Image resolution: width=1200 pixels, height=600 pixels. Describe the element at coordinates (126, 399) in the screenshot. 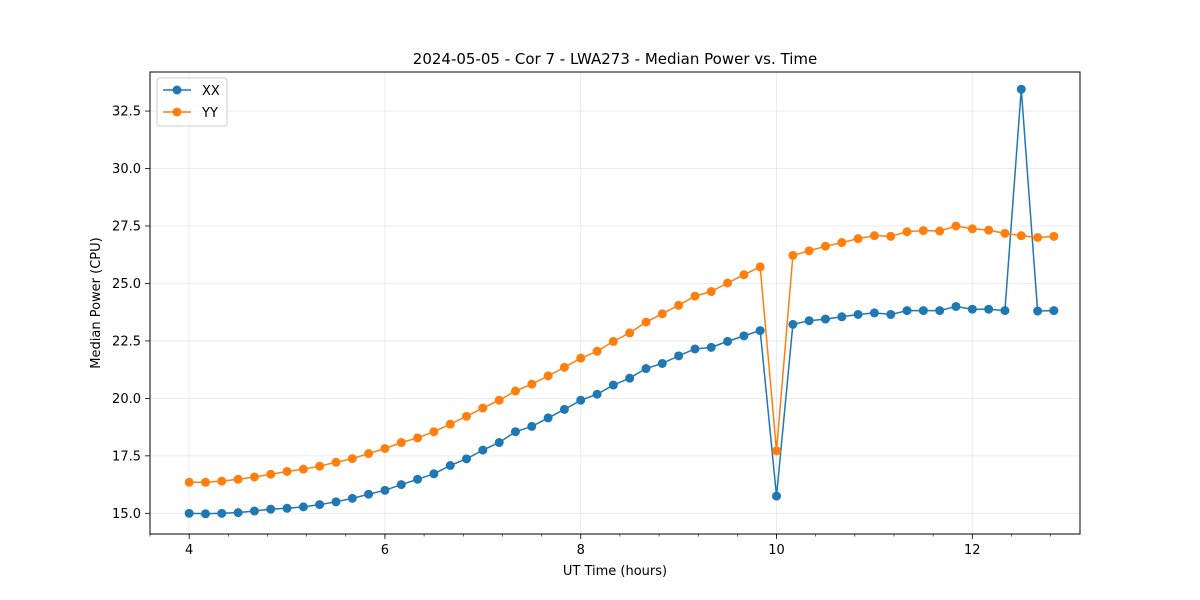

I see `y-tick-label: 20.0` at that location.